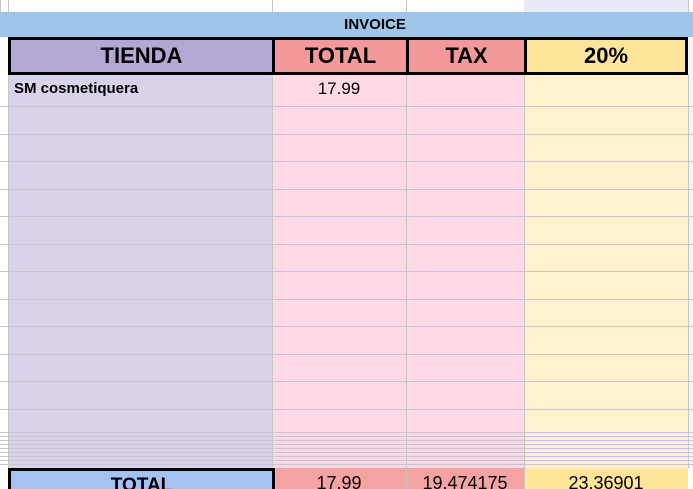 The image size is (693, 489). What do you see at coordinates (340, 56) in the screenshot?
I see `header-cell: TOTAL` at bounding box center [340, 56].